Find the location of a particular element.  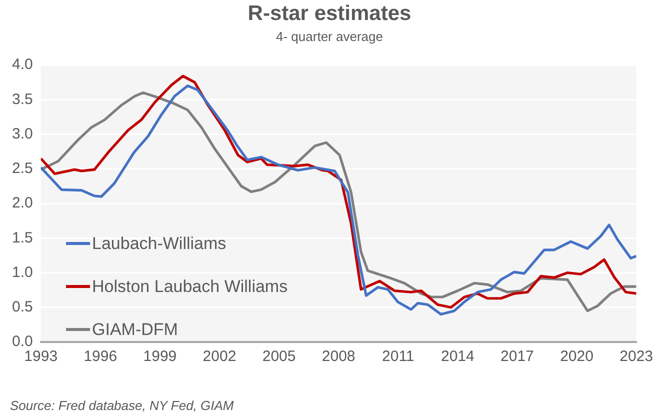

legend-label: GIAM-DFM is located at coordinates (135, 330).